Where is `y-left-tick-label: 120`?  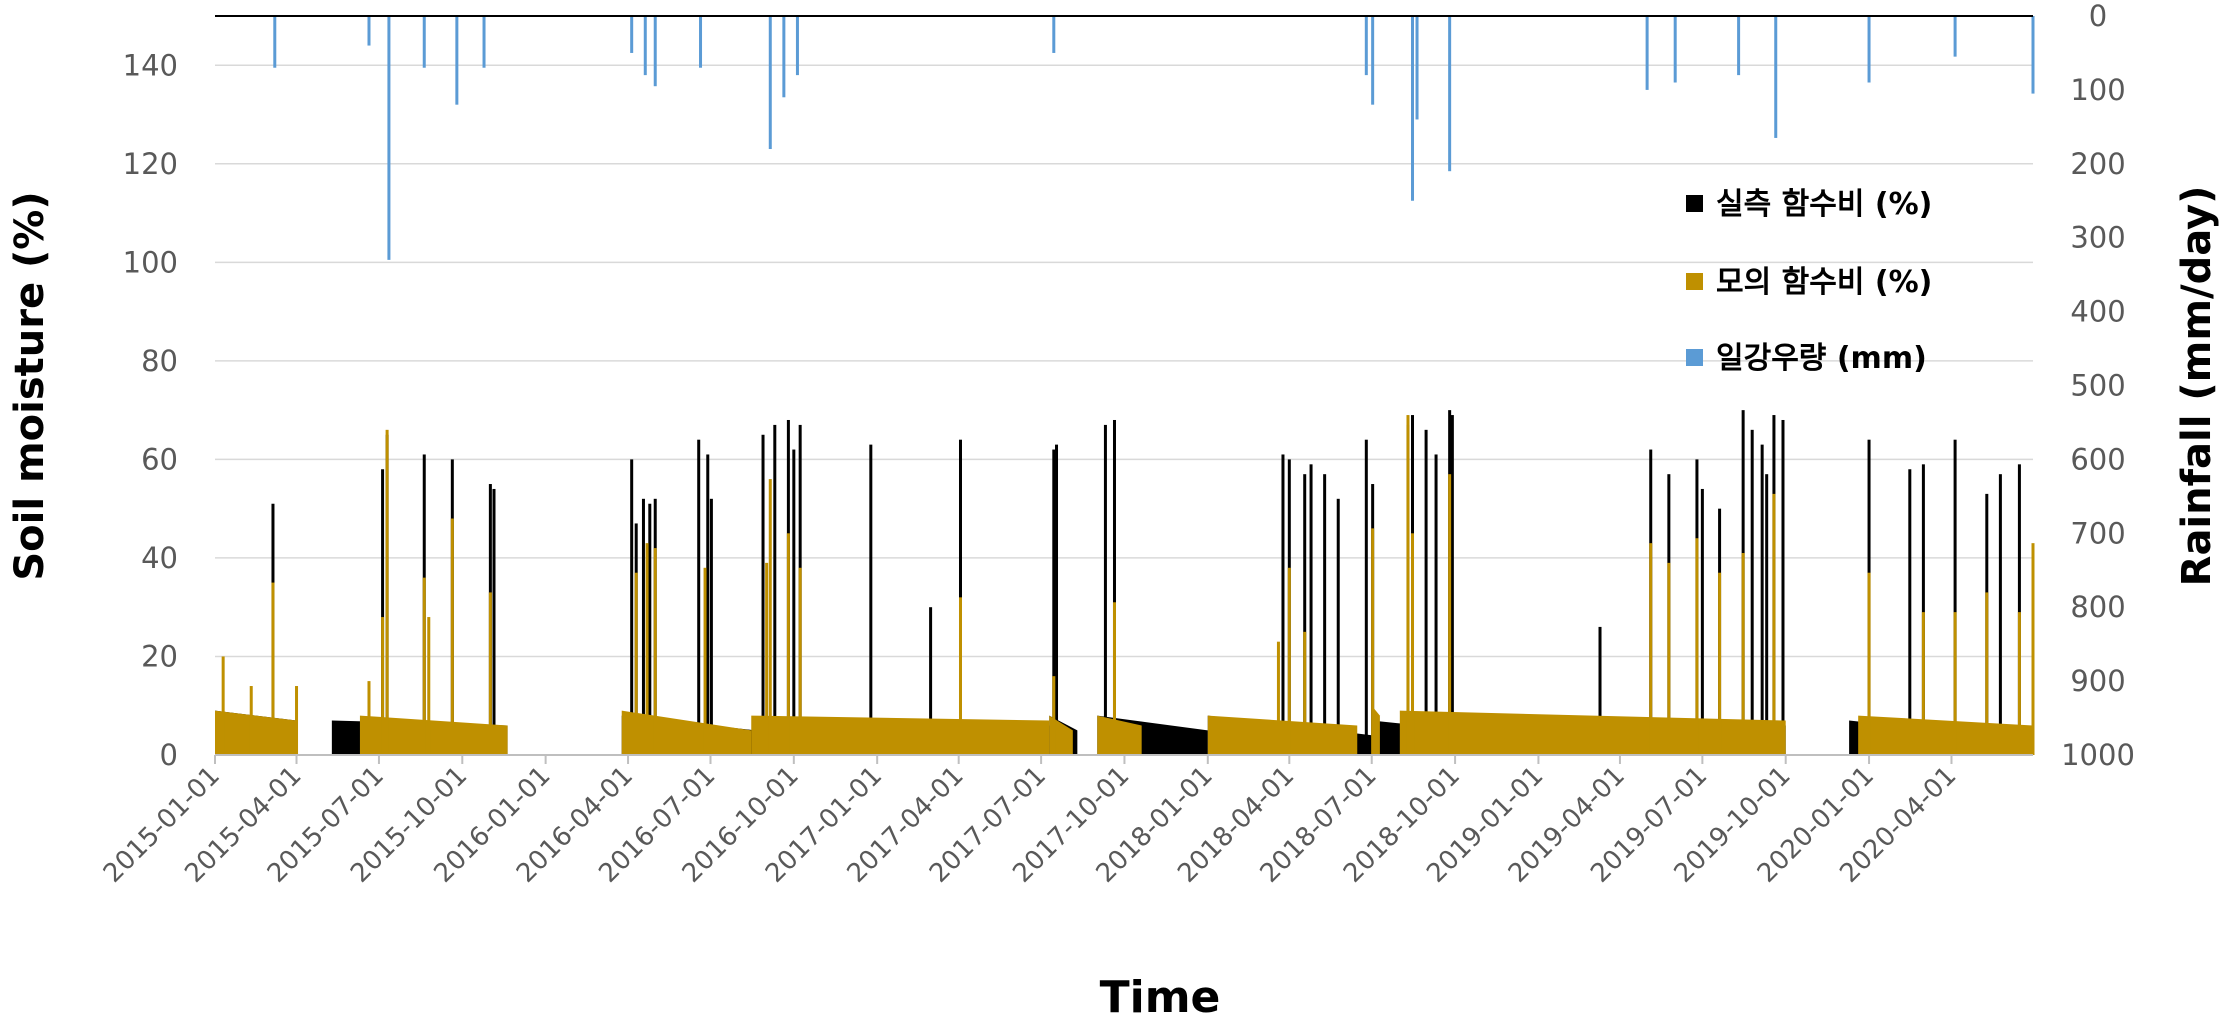
y-left-tick-label: 120 is located at coordinates (150, 164).